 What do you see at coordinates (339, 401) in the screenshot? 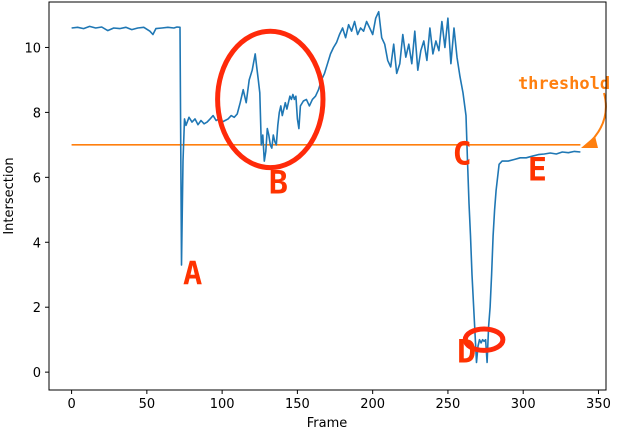
I see `x-axis-ticks: 0 50 100 150 200 250 300 350` at bounding box center [339, 401].